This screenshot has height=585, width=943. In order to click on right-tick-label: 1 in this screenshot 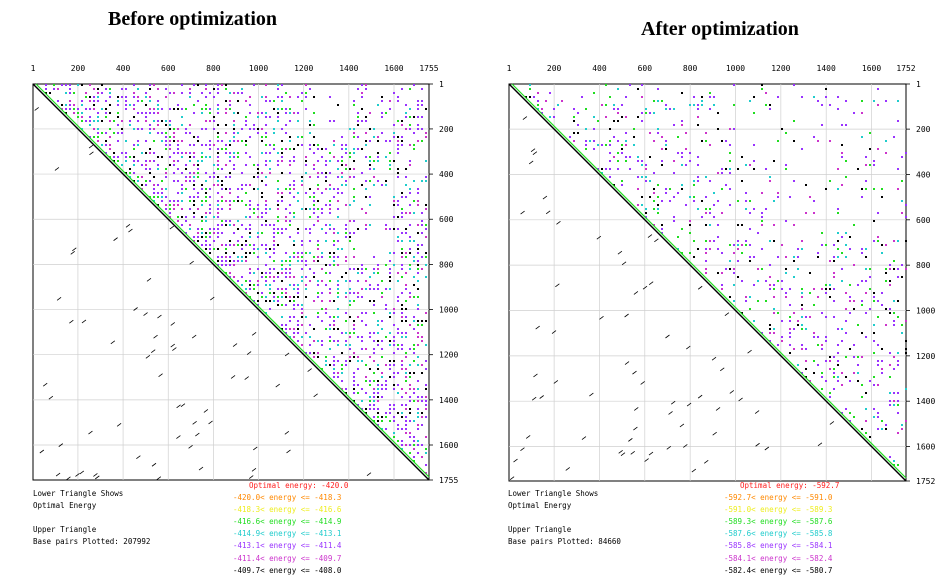, I will do `click(441, 84)`.